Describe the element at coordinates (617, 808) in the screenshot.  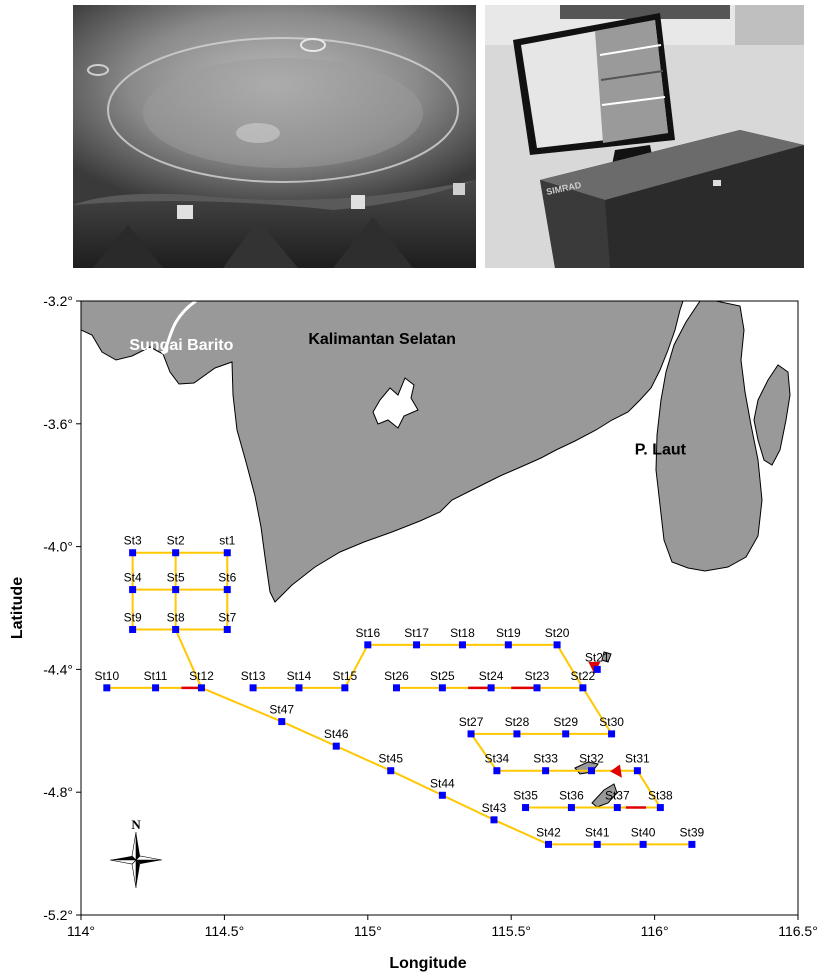
I see `station-marker-st37` at that location.